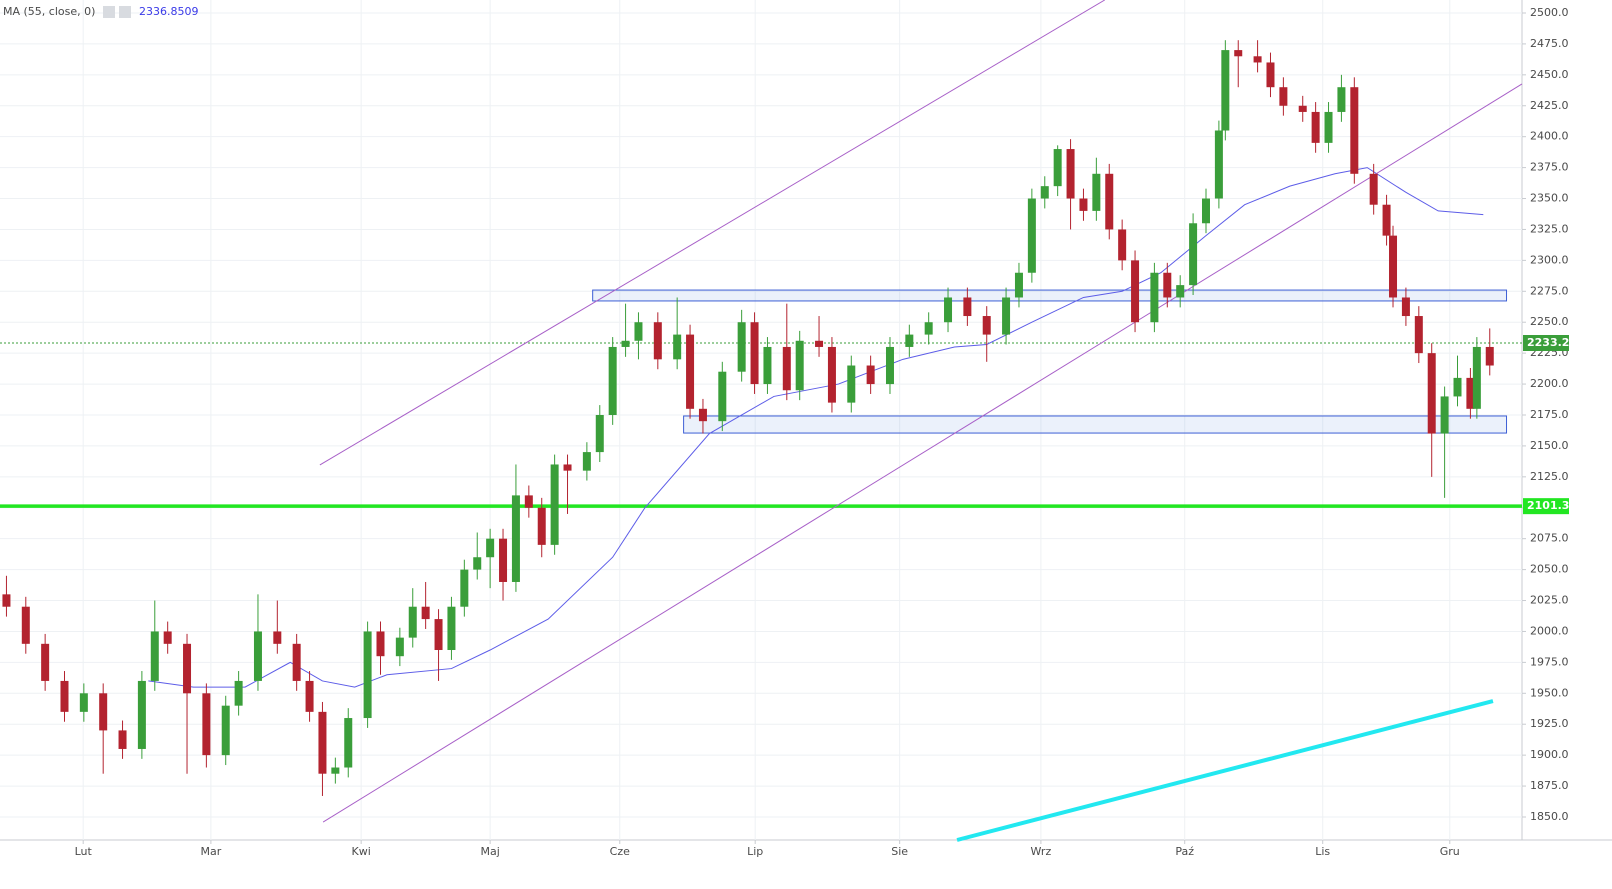  Describe the element at coordinates (49, 11) in the screenshot. I see `indicator-label: MA (55, close, 0)` at that location.